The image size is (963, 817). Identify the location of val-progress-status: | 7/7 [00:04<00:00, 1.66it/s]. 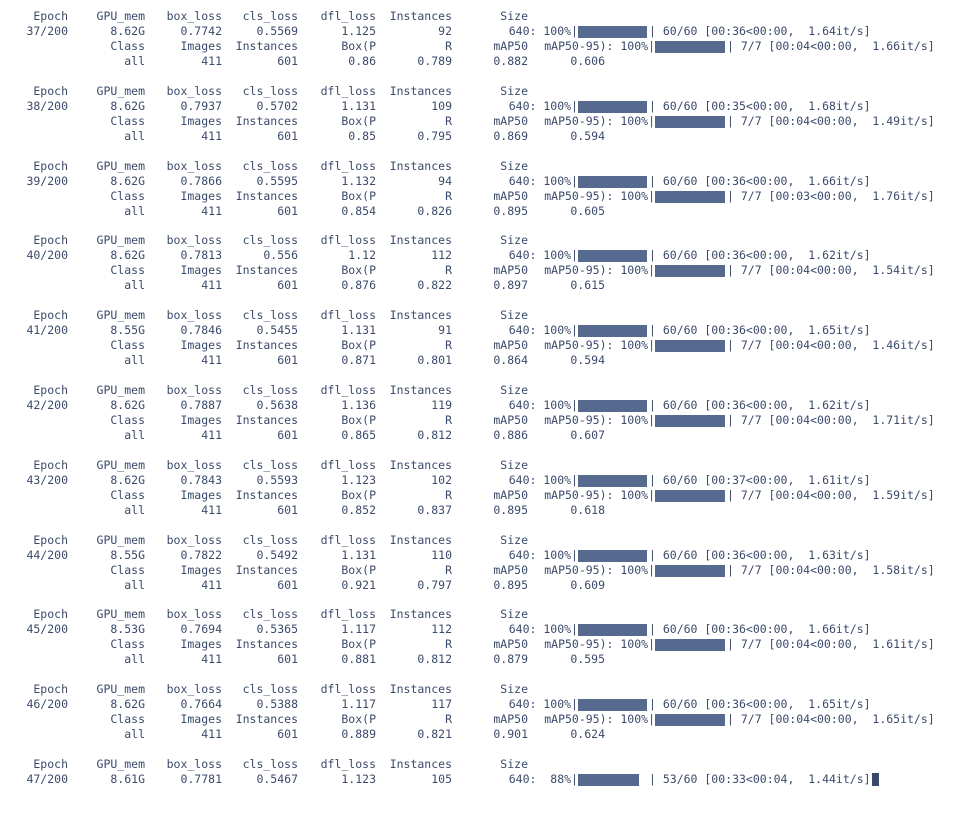
(831, 46).